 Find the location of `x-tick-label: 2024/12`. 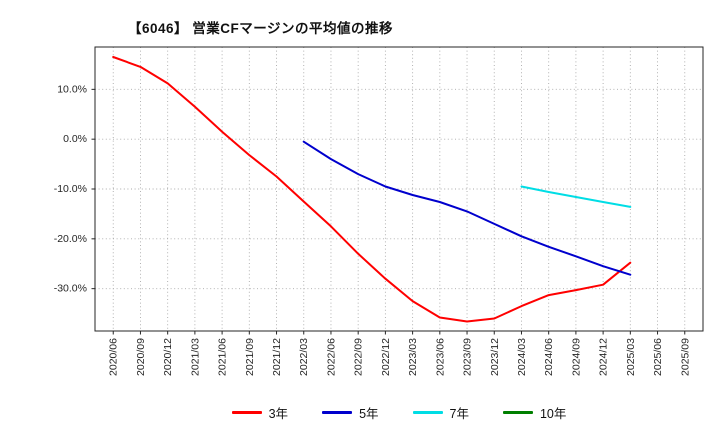

x-tick-label: 2024/12 is located at coordinates (604, 357).